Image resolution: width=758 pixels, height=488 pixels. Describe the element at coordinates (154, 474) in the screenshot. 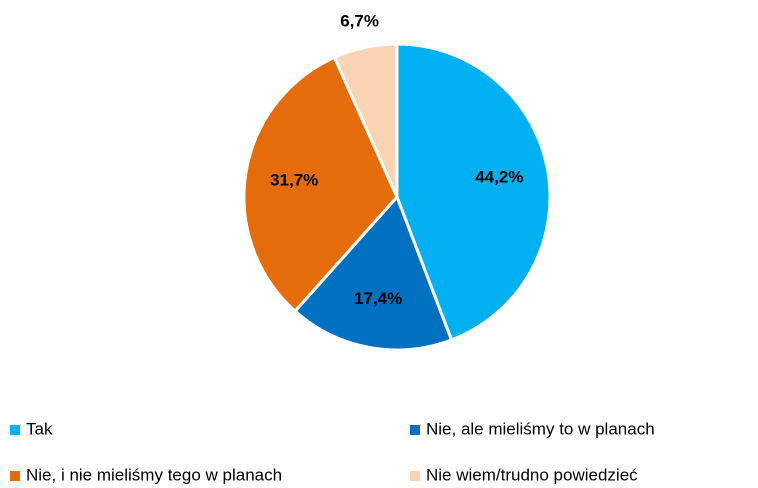

I see `legend-label: Nie, i nie mieliśmy tego w planach` at that location.